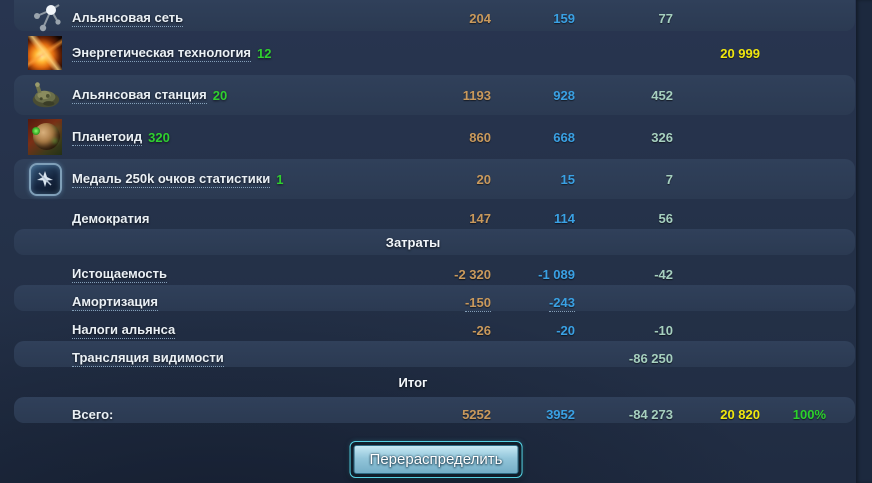 The width and height of the screenshot is (872, 483). What do you see at coordinates (663, 330) in the screenshot?
I see `value-cell-col3: -10` at bounding box center [663, 330].